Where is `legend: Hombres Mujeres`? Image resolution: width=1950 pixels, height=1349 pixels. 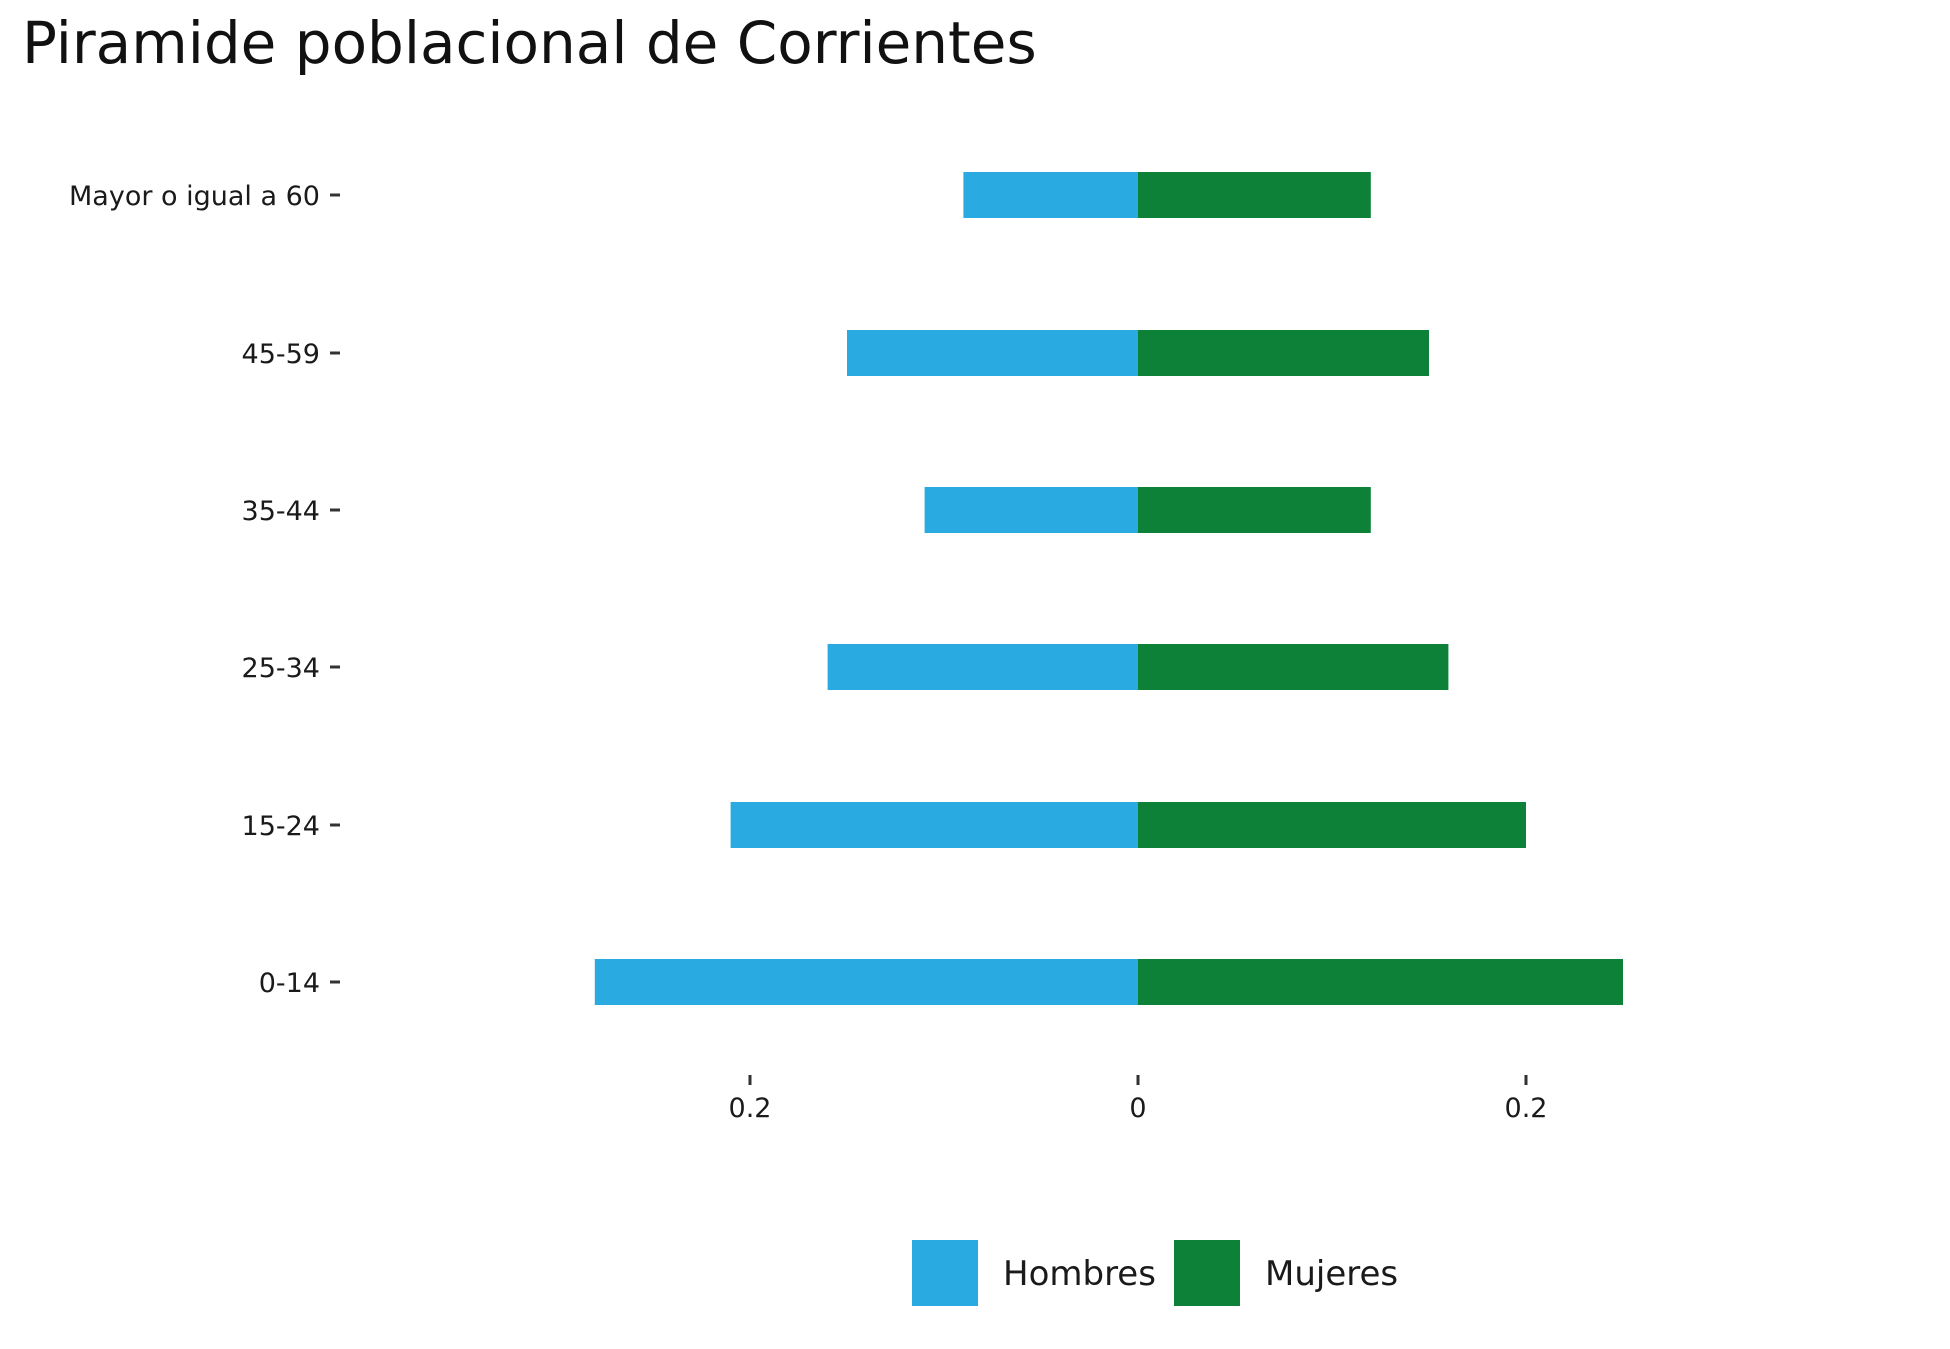 legend: Hombres Mujeres is located at coordinates (1155, 1273).